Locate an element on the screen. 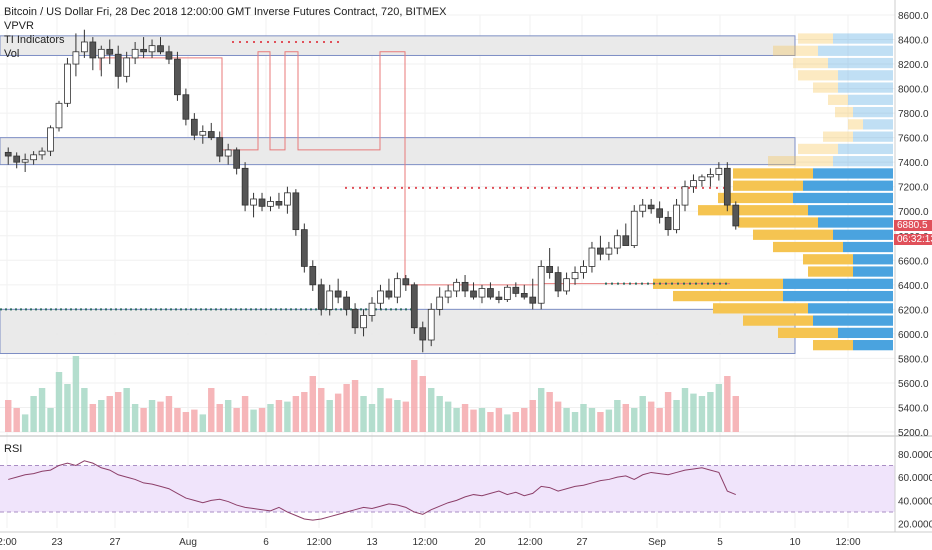  rsi-tick-label: 60.0000 is located at coordinates (915, 478).